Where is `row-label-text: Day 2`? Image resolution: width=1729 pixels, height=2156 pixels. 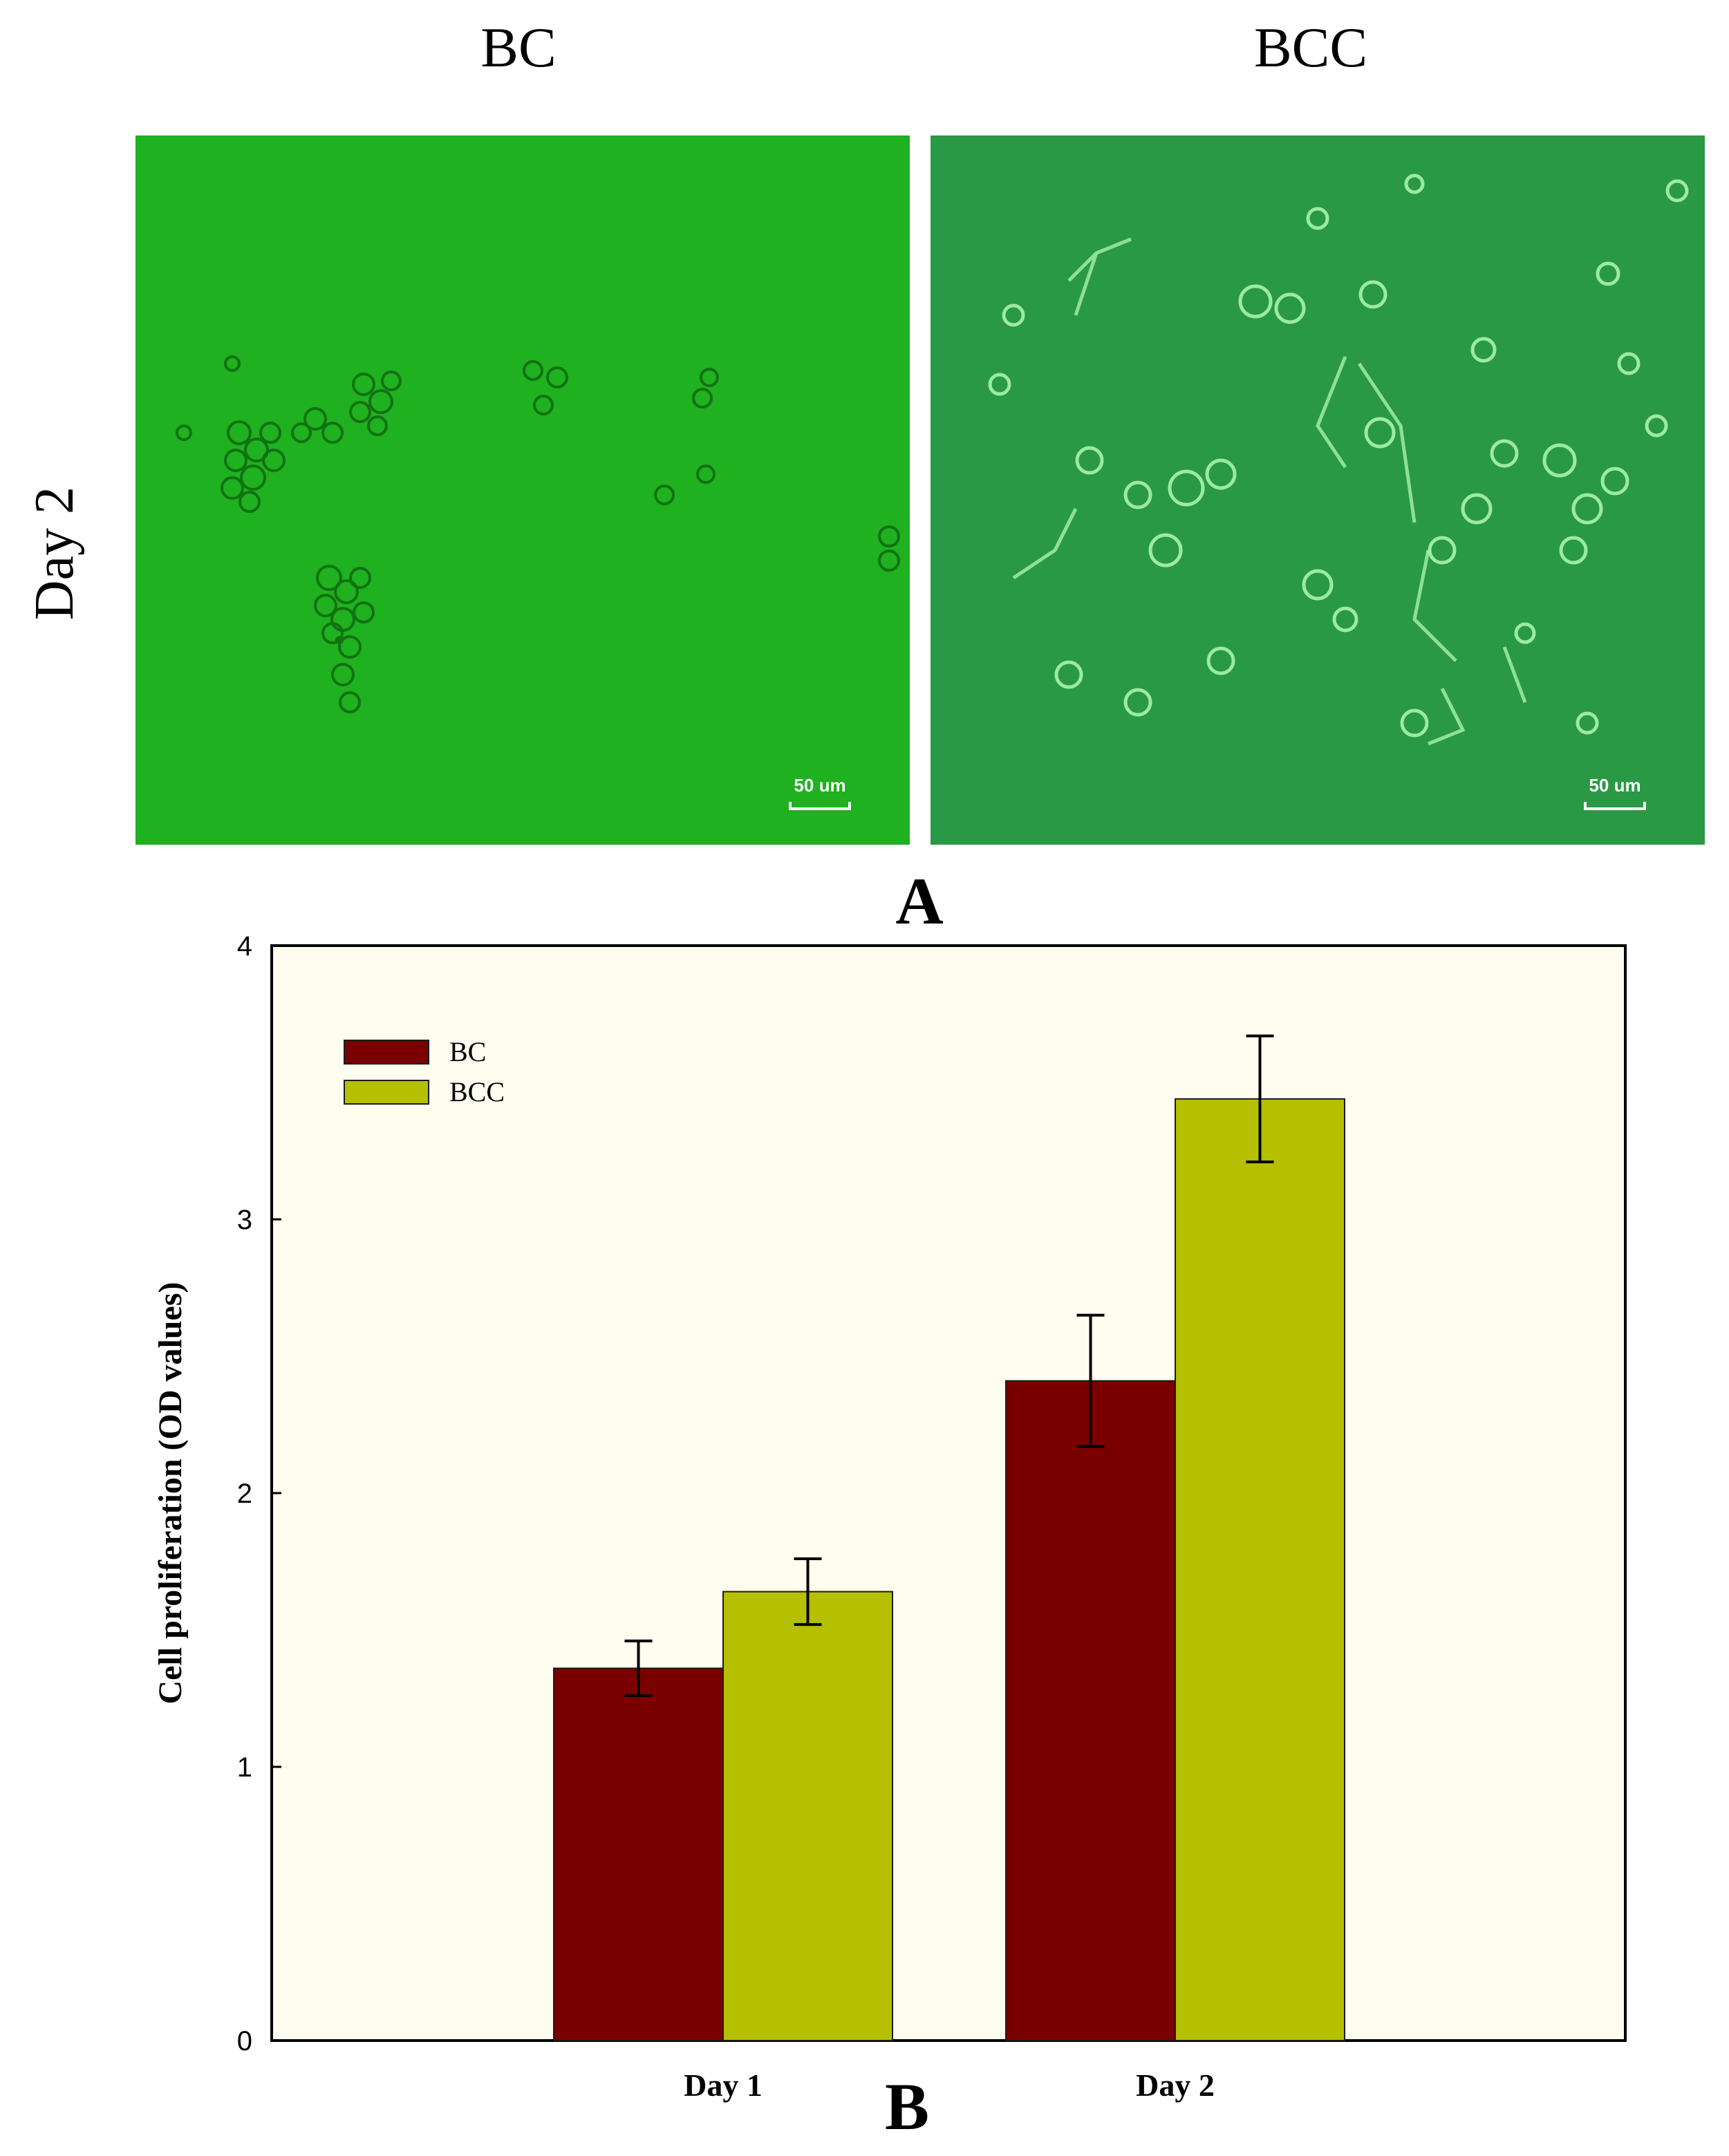
row-label-text: Day 2 is located at coordinates (55, 553).